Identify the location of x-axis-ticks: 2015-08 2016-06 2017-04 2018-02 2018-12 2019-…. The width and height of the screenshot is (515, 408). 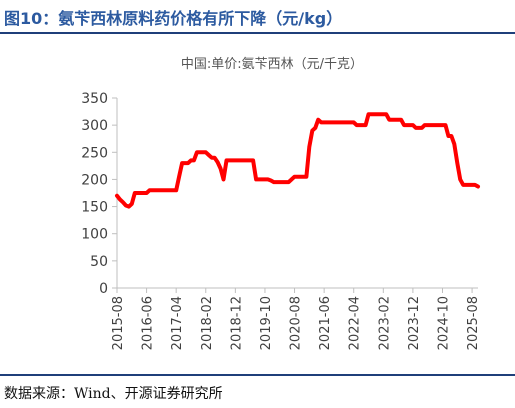
(296, 319).